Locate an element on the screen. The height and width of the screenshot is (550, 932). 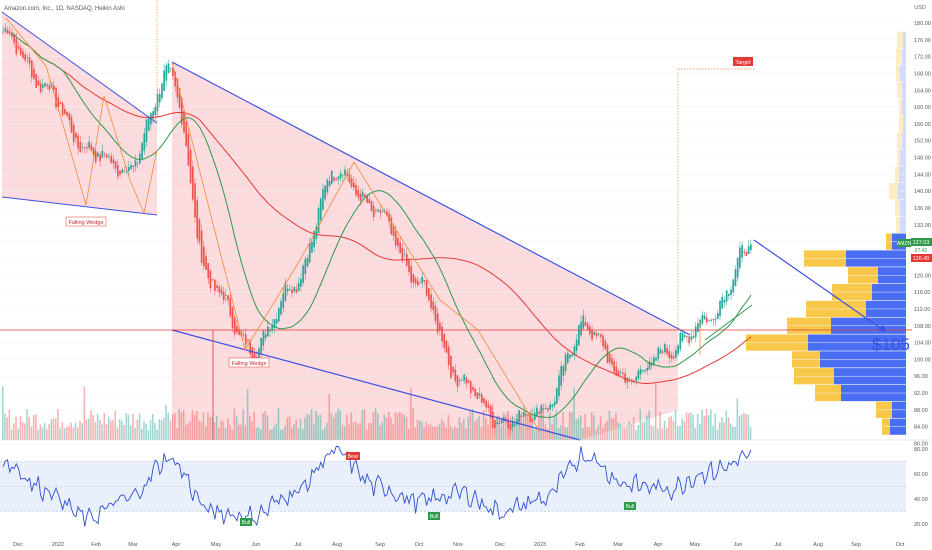
price-tick-label: 168.00 is located at coordinates (922, 74).